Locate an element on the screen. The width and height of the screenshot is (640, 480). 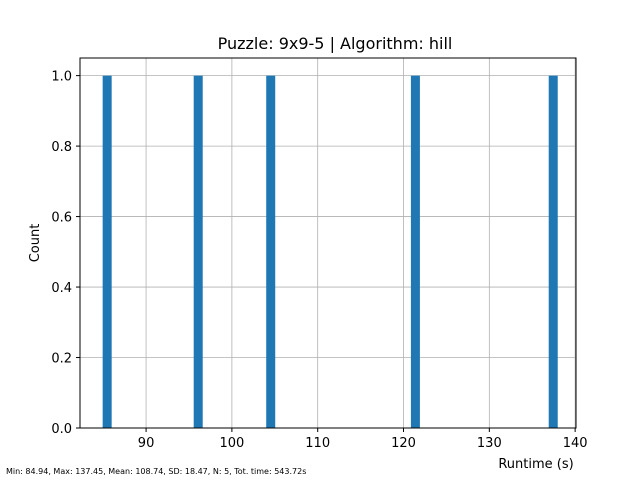
x-tick-label: 140 is located at coordinates (575, 443).